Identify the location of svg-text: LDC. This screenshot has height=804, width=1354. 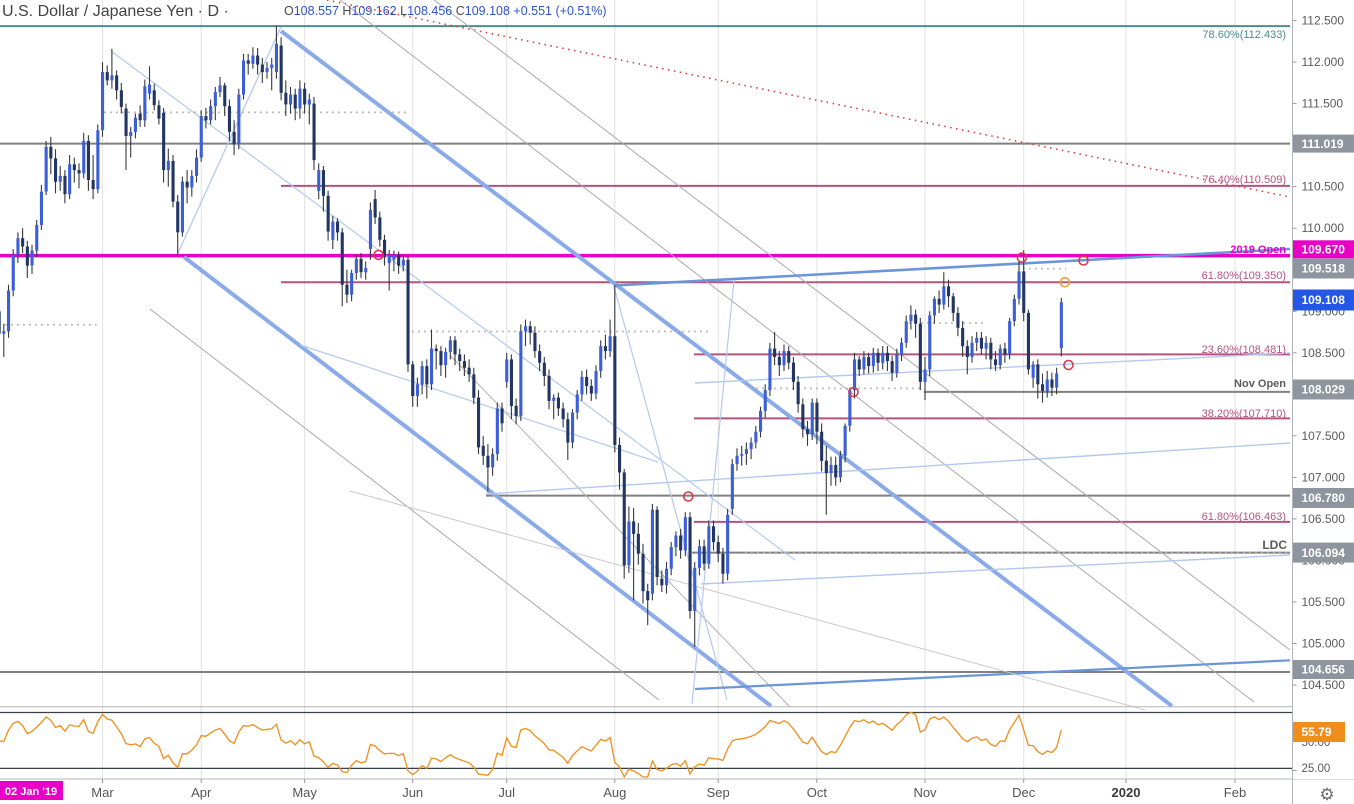
(1274, 545).